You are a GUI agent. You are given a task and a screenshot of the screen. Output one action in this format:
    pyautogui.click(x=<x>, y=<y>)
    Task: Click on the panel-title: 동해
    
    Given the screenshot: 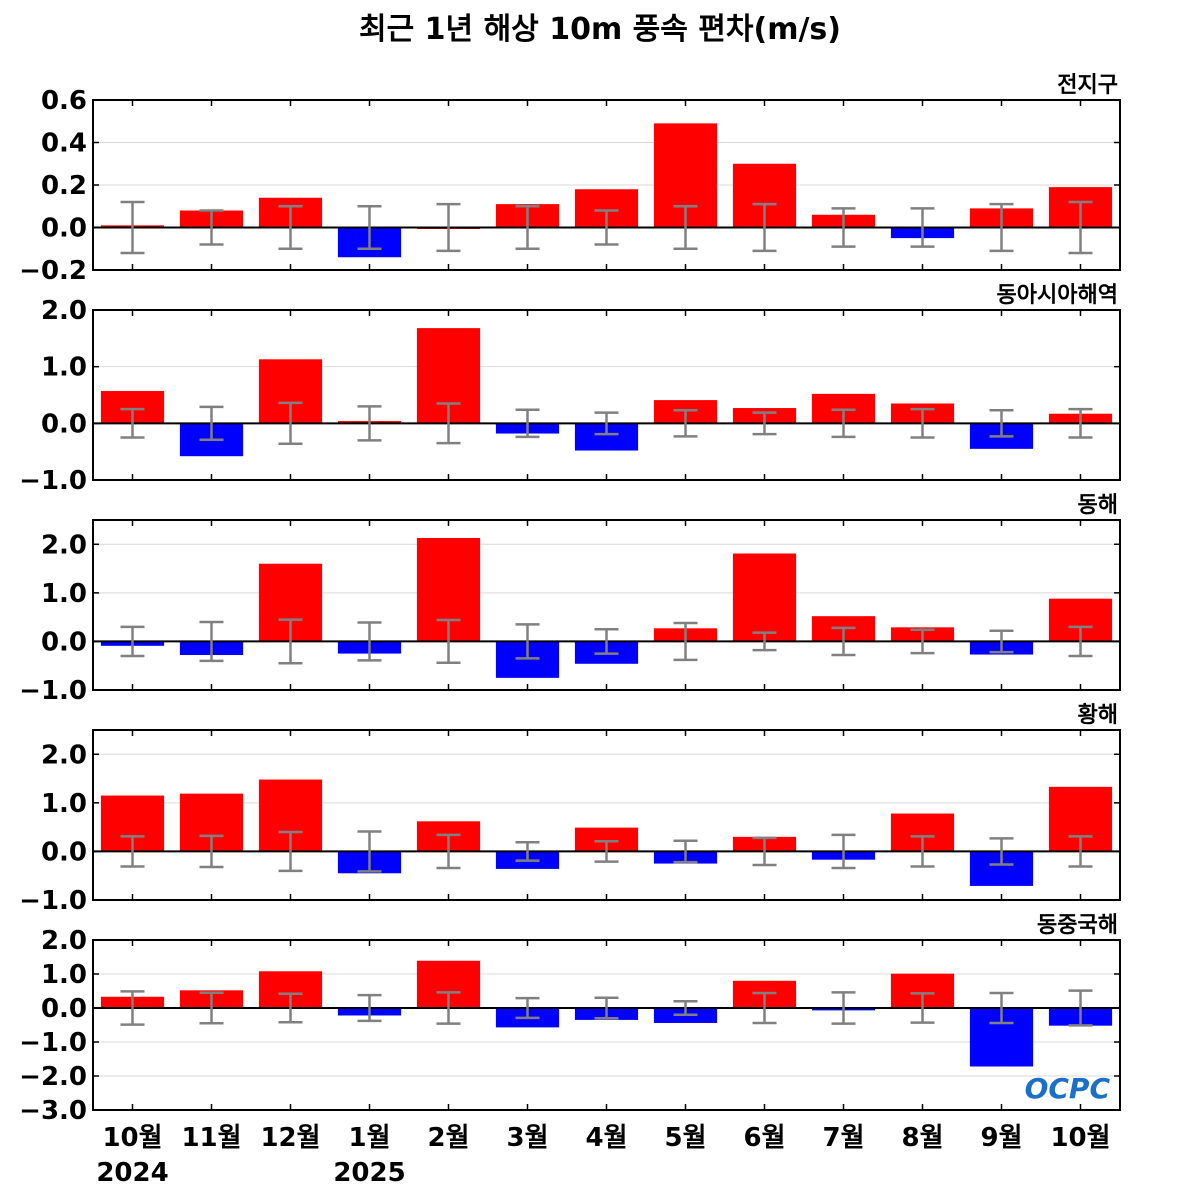 What is the action you would take?
    pyautogui.click(x=1098, y=505)
    